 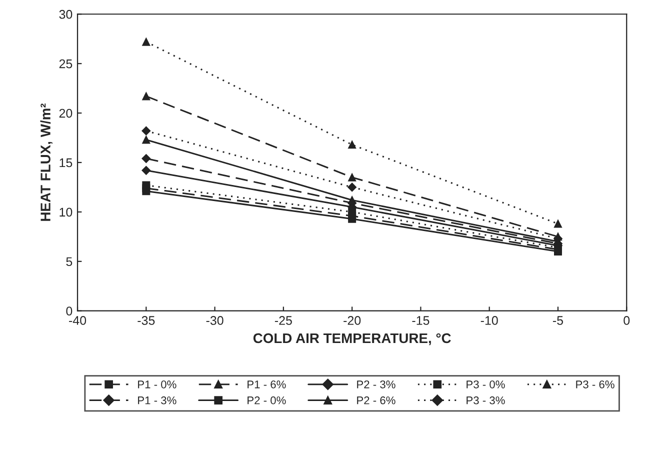 What do you see at coordinates (376, 384) in the screenshot?
I see `legend-label: P2 - 3%` at bounding box center [376, 384].